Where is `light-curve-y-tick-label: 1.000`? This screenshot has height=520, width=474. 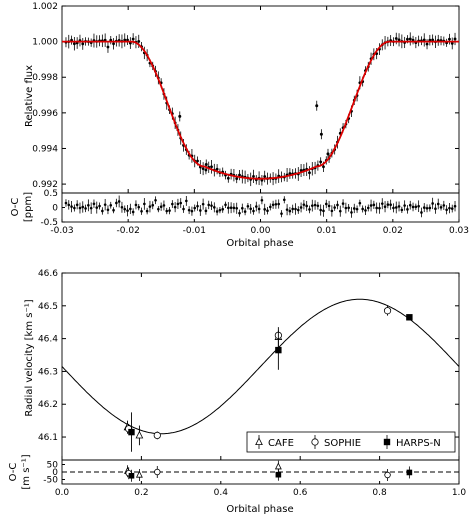
light-curve-y-tick-label: 1.000 is located at coordinates (45, 43).